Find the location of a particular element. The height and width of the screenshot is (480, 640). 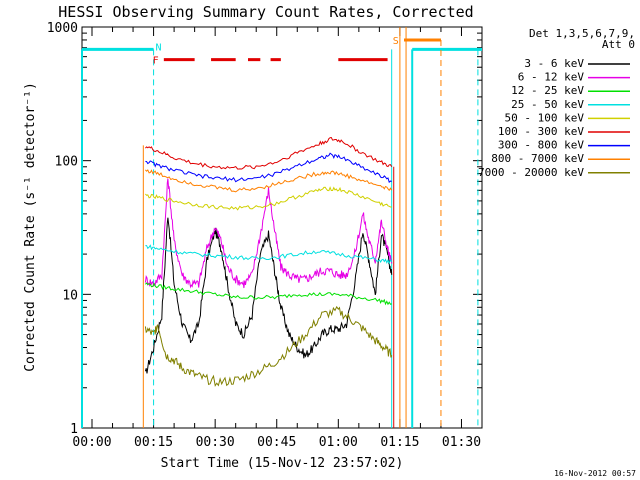

x-tick-label: 00:00 is located at coordinates (91, 442).